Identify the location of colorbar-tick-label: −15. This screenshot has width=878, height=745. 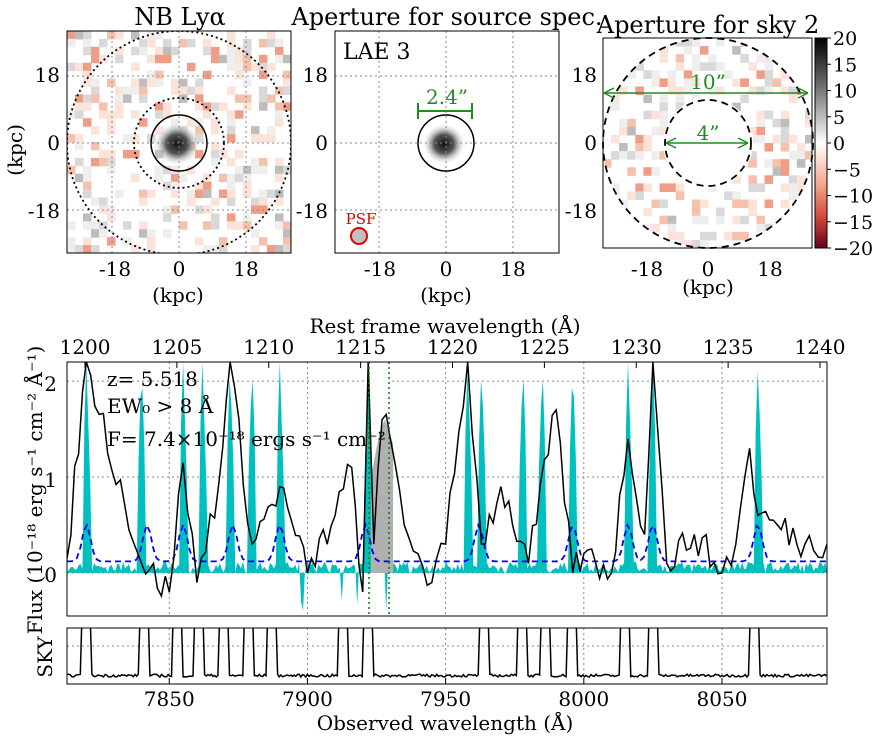
(853, 223).